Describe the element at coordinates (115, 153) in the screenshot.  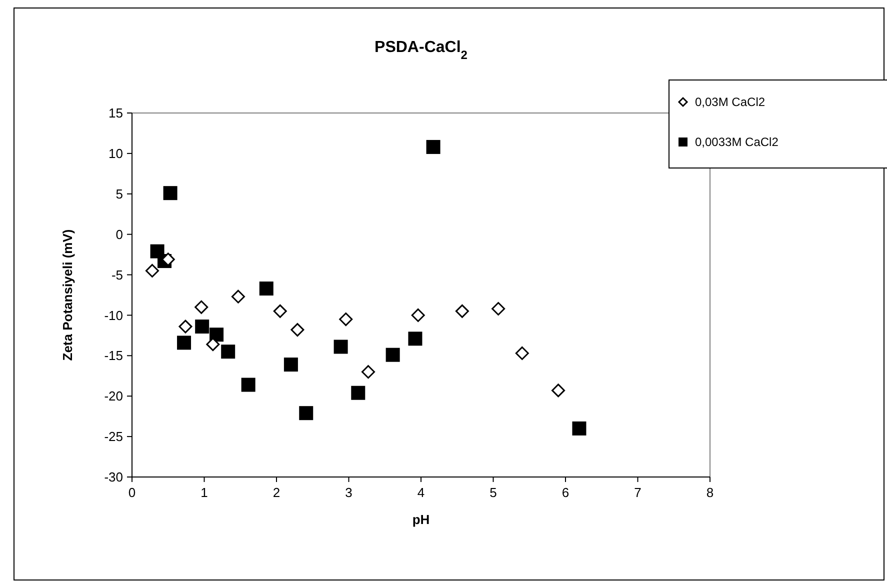
I see `y-tick-label: 10` at that location.